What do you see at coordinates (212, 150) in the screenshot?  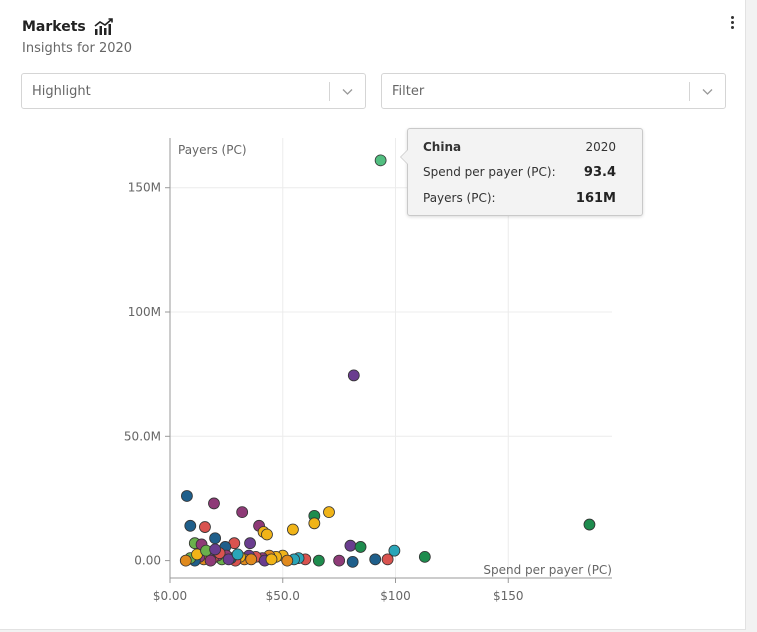 I see `y-axis-title: Payers (PC)` at bounding box center [212, 150].